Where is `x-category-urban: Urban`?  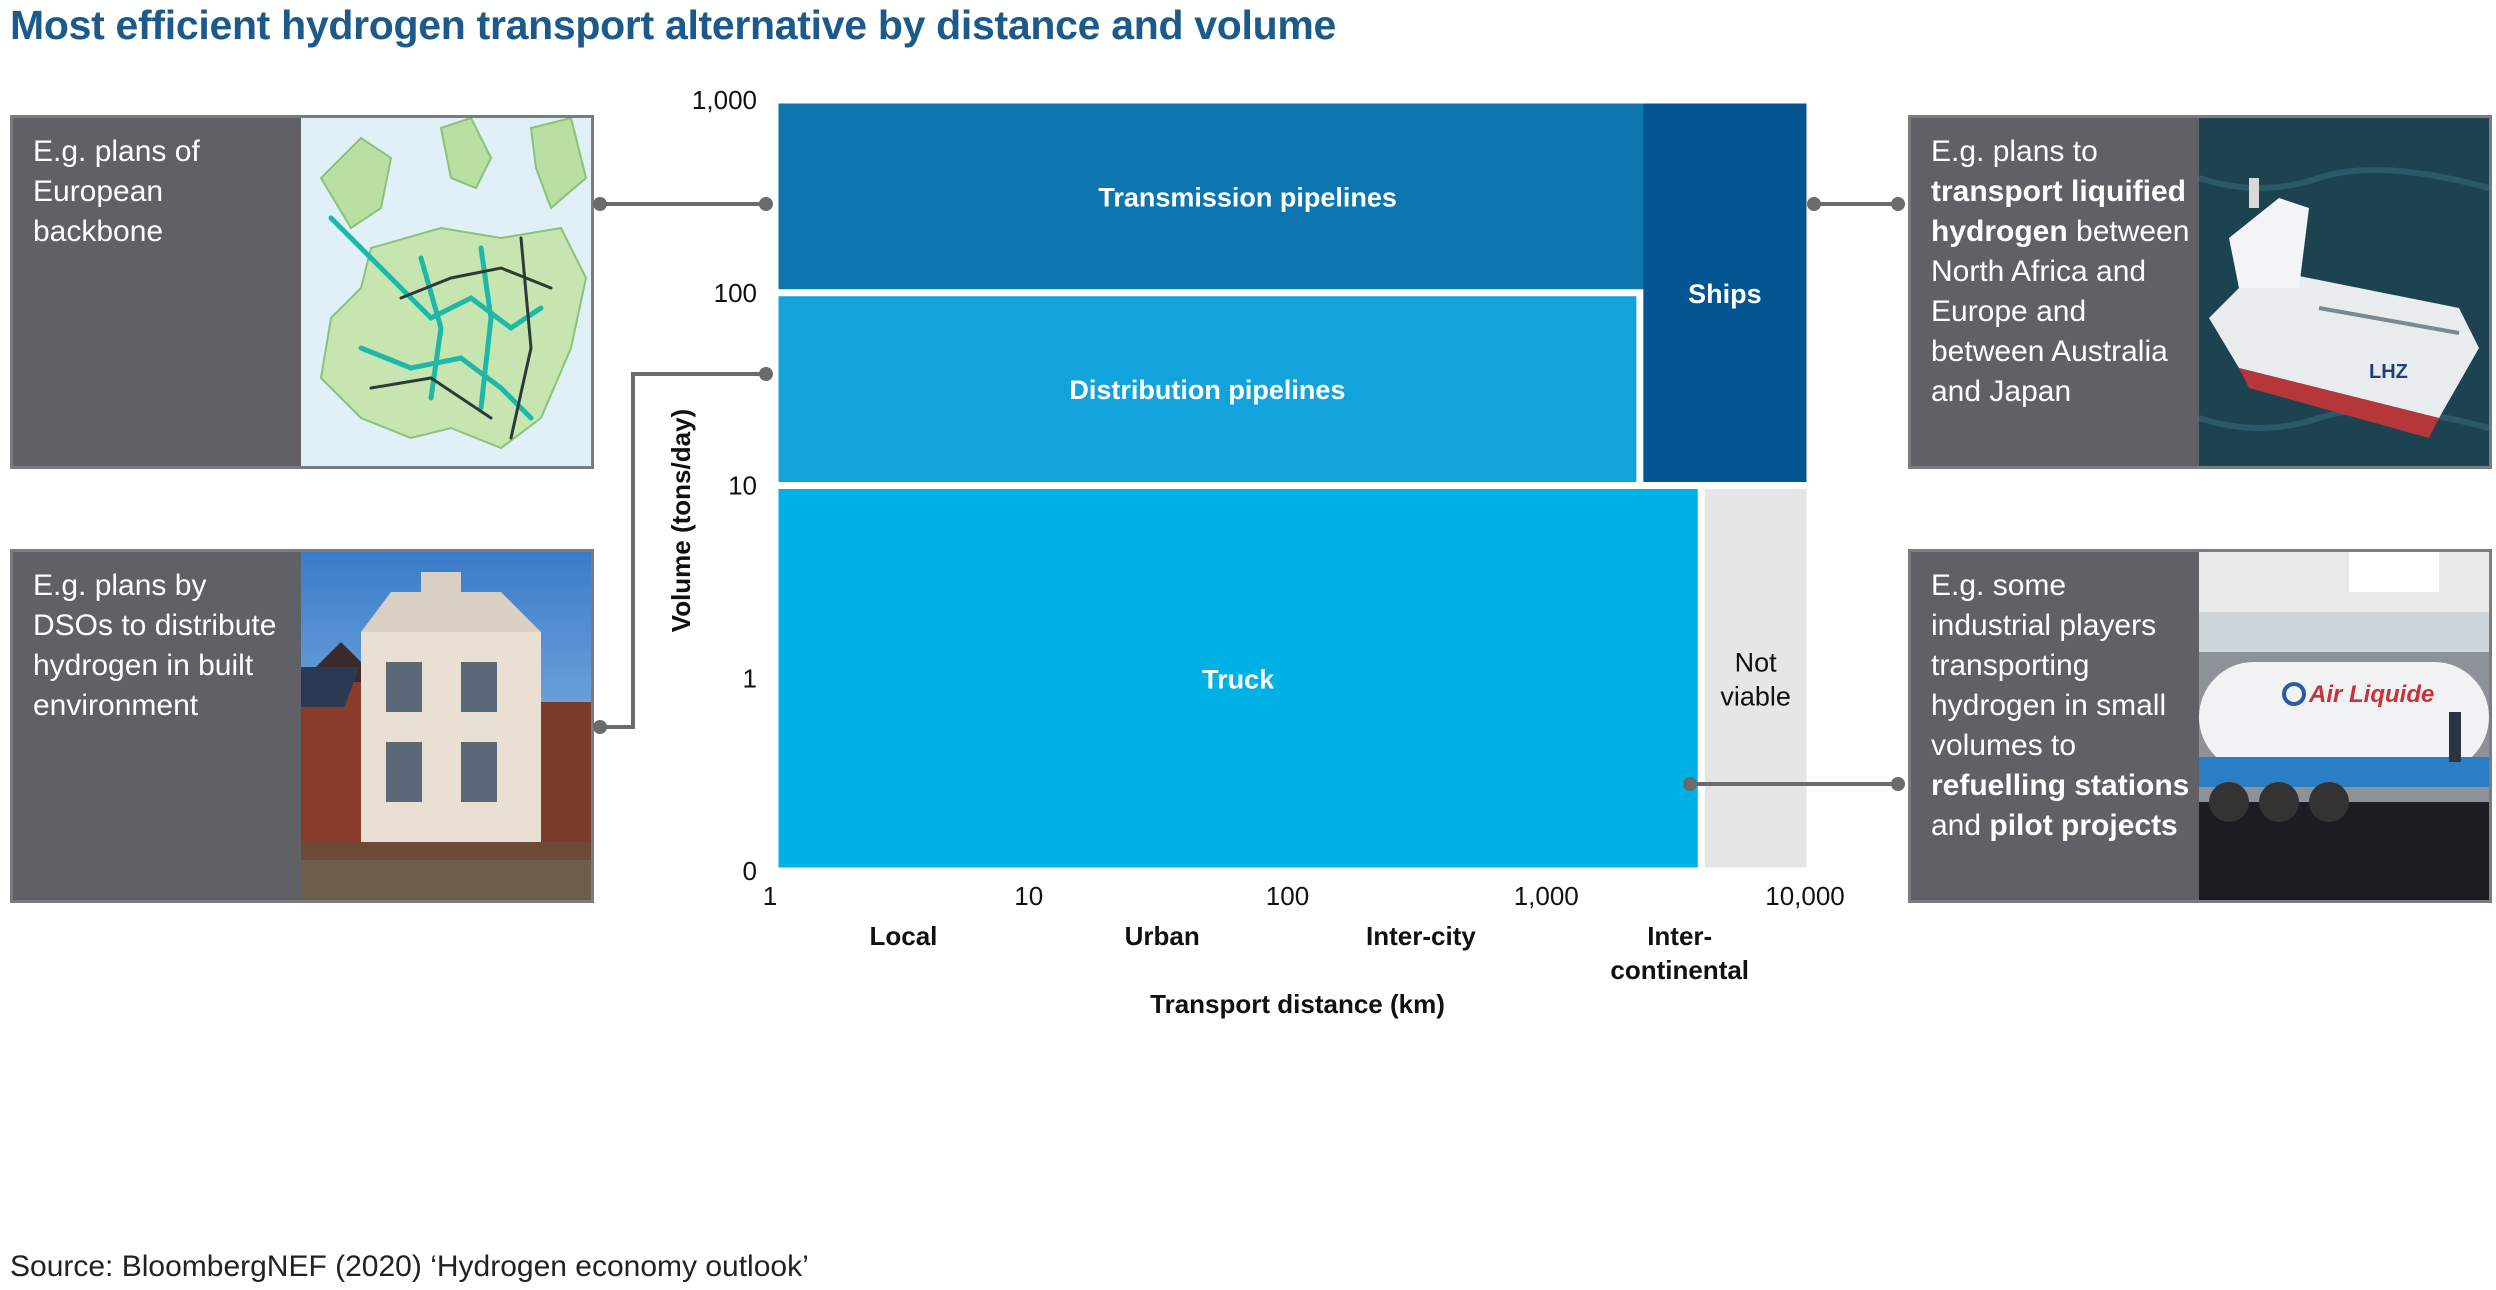
x-category-urban: Urban is located at coordinates (1162, 936).